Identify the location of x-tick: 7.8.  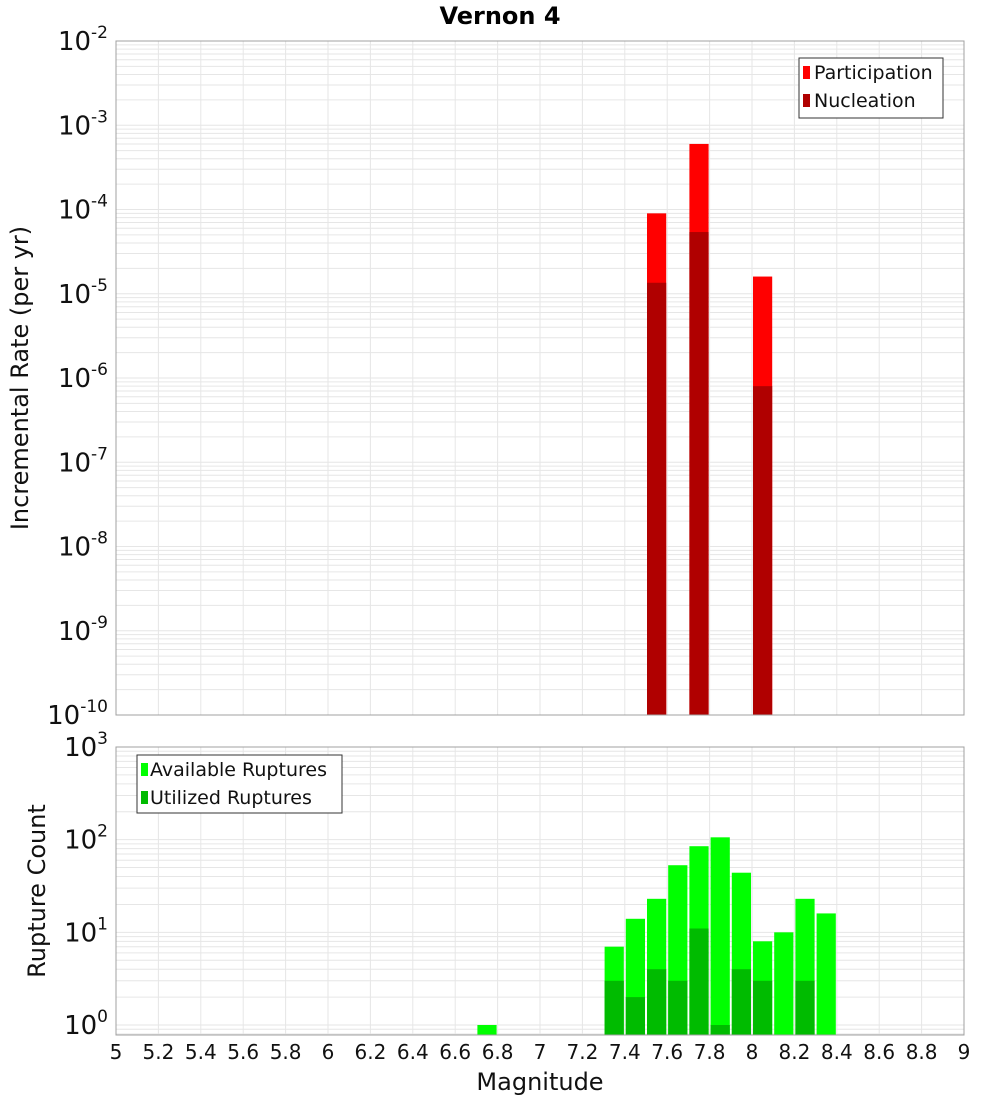
(710, 1052).